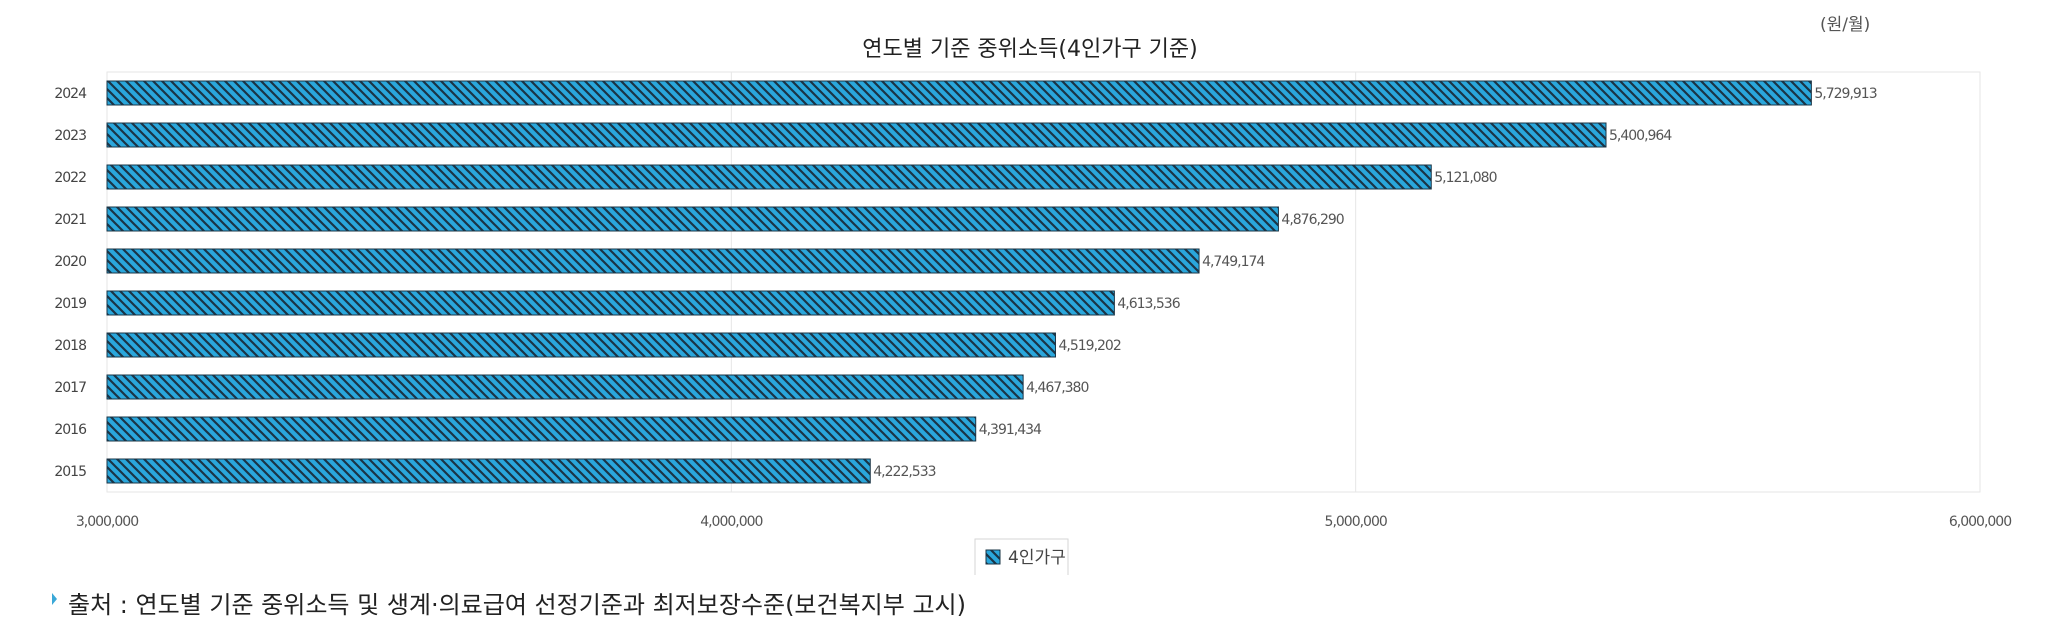  I want to click on x-tick-label: 5,000,000, so click(1356, 522).